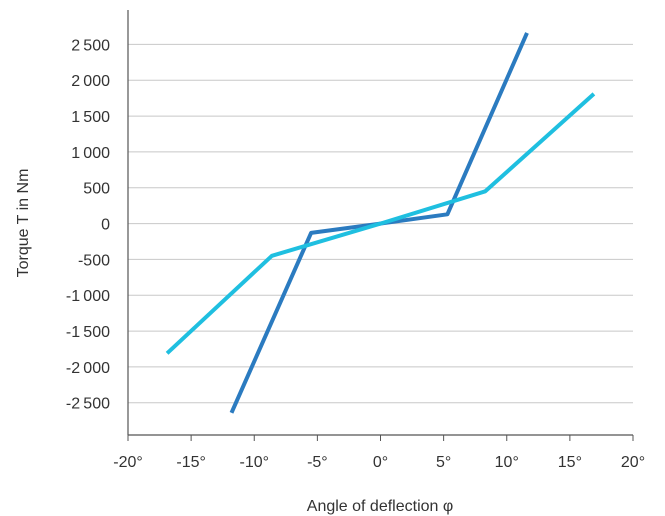  What do you see at coordinates (23, 223) in the screenshot?
I see `y-axis-label: Torque T in Nm` at bounding box center [23, 223].